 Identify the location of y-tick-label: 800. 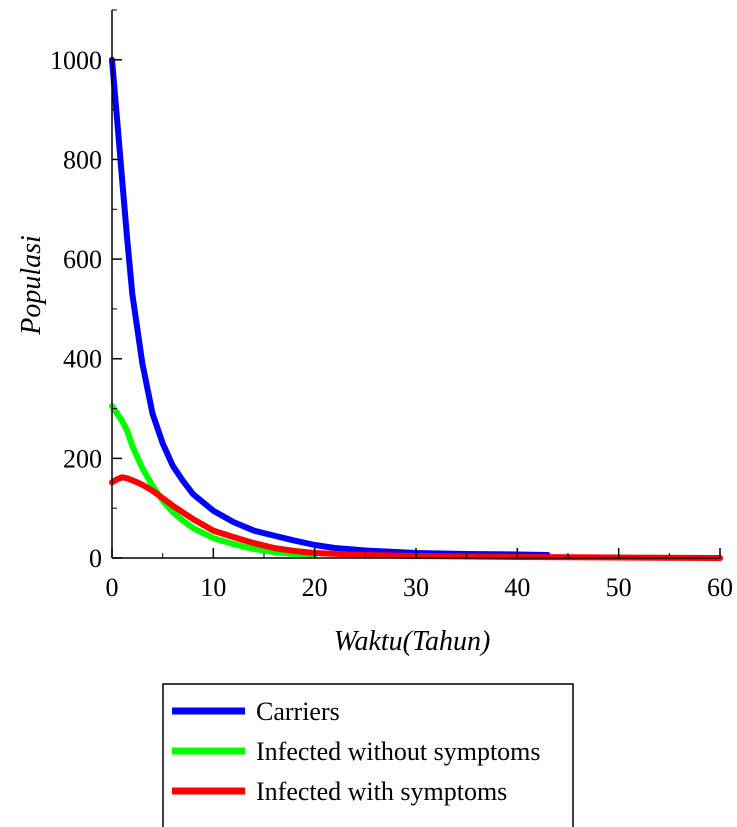
(82, 159).